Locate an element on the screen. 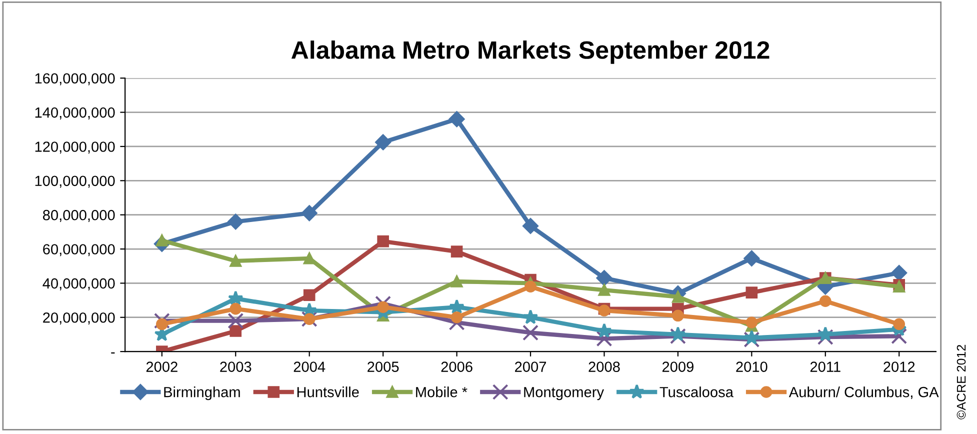  x-tick-label: 2011 is located at coordinates (825, 367).